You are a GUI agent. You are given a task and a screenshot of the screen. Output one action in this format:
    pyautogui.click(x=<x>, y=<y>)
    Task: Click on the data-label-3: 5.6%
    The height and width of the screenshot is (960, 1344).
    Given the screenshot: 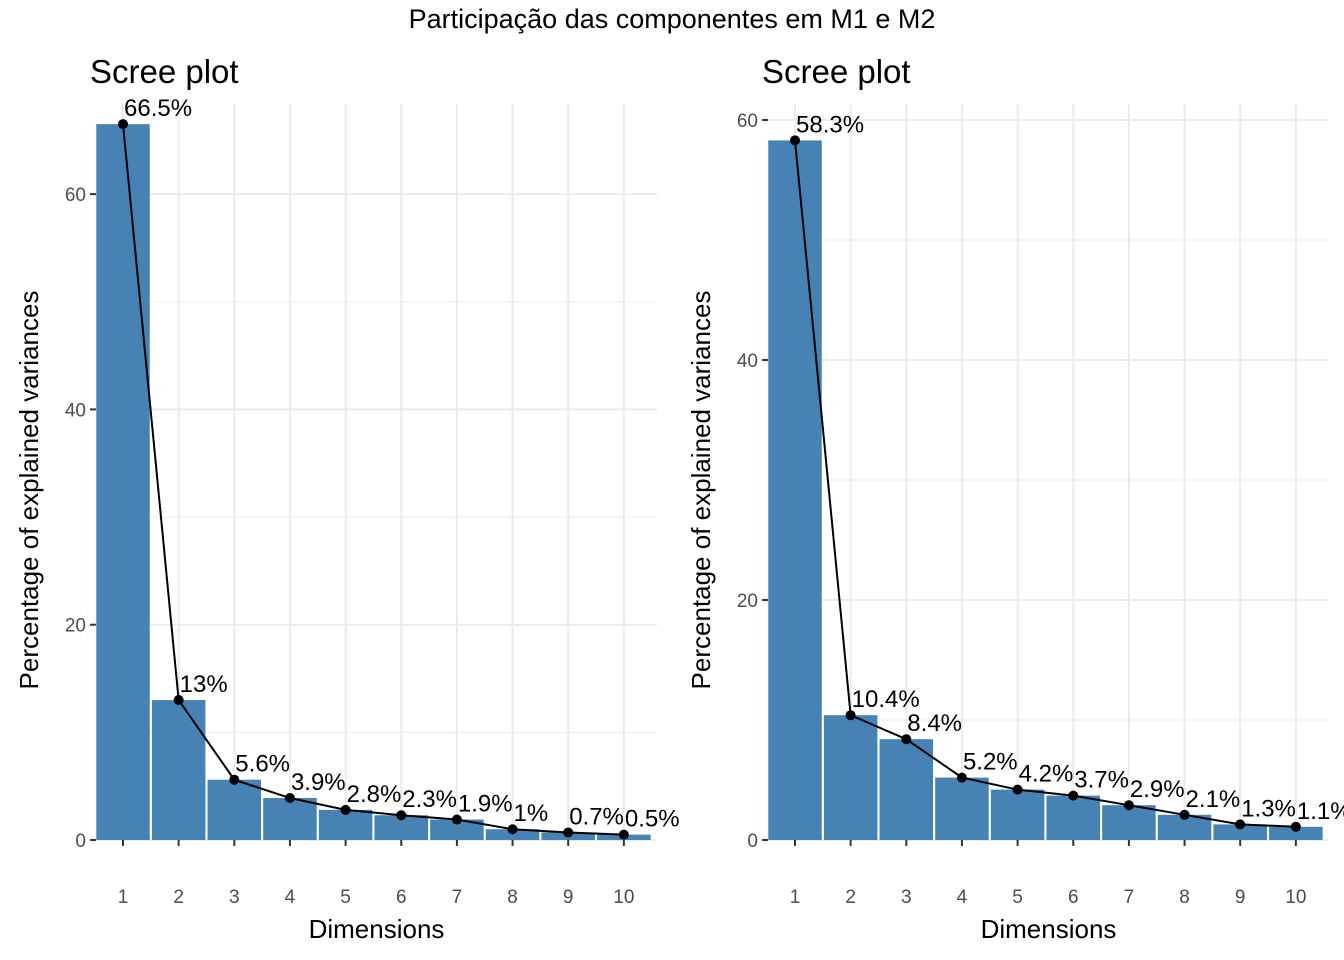 What is the action you would take?
    pyautogui.click(x=262, y=764)
    